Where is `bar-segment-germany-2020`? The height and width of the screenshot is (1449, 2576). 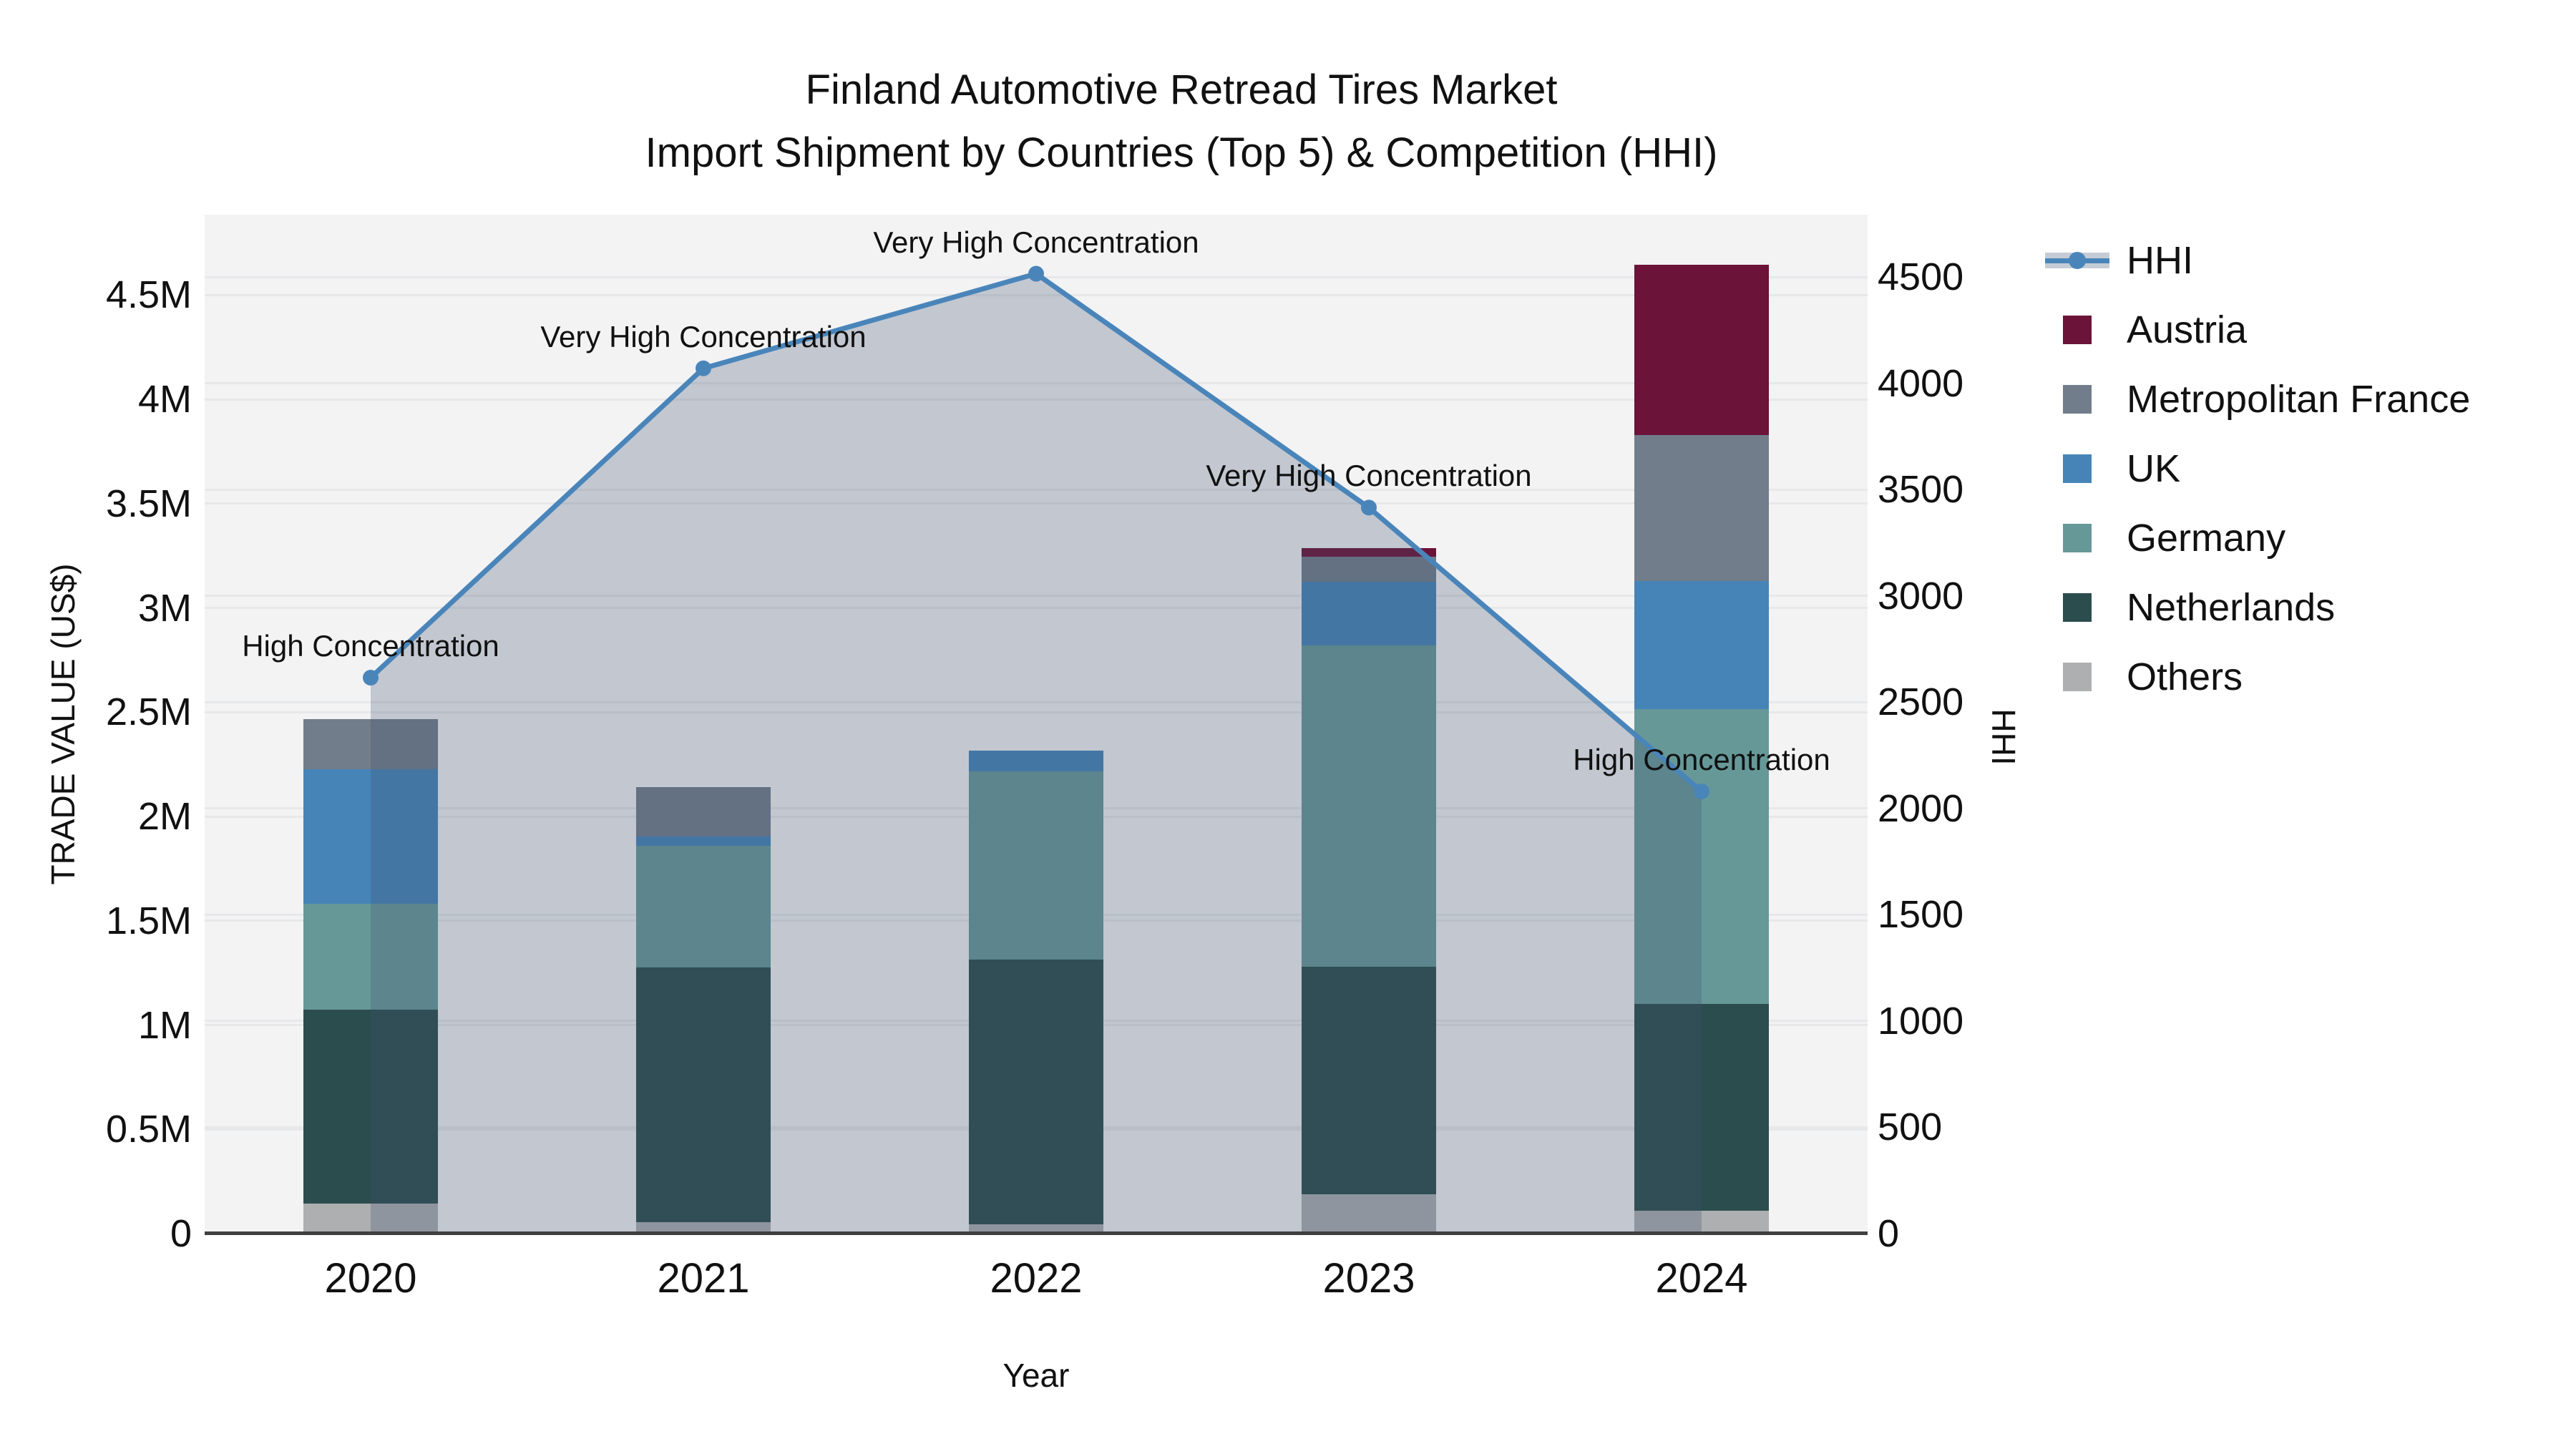 bar-segment-germany-2020 is located at coordinates (370, 957).